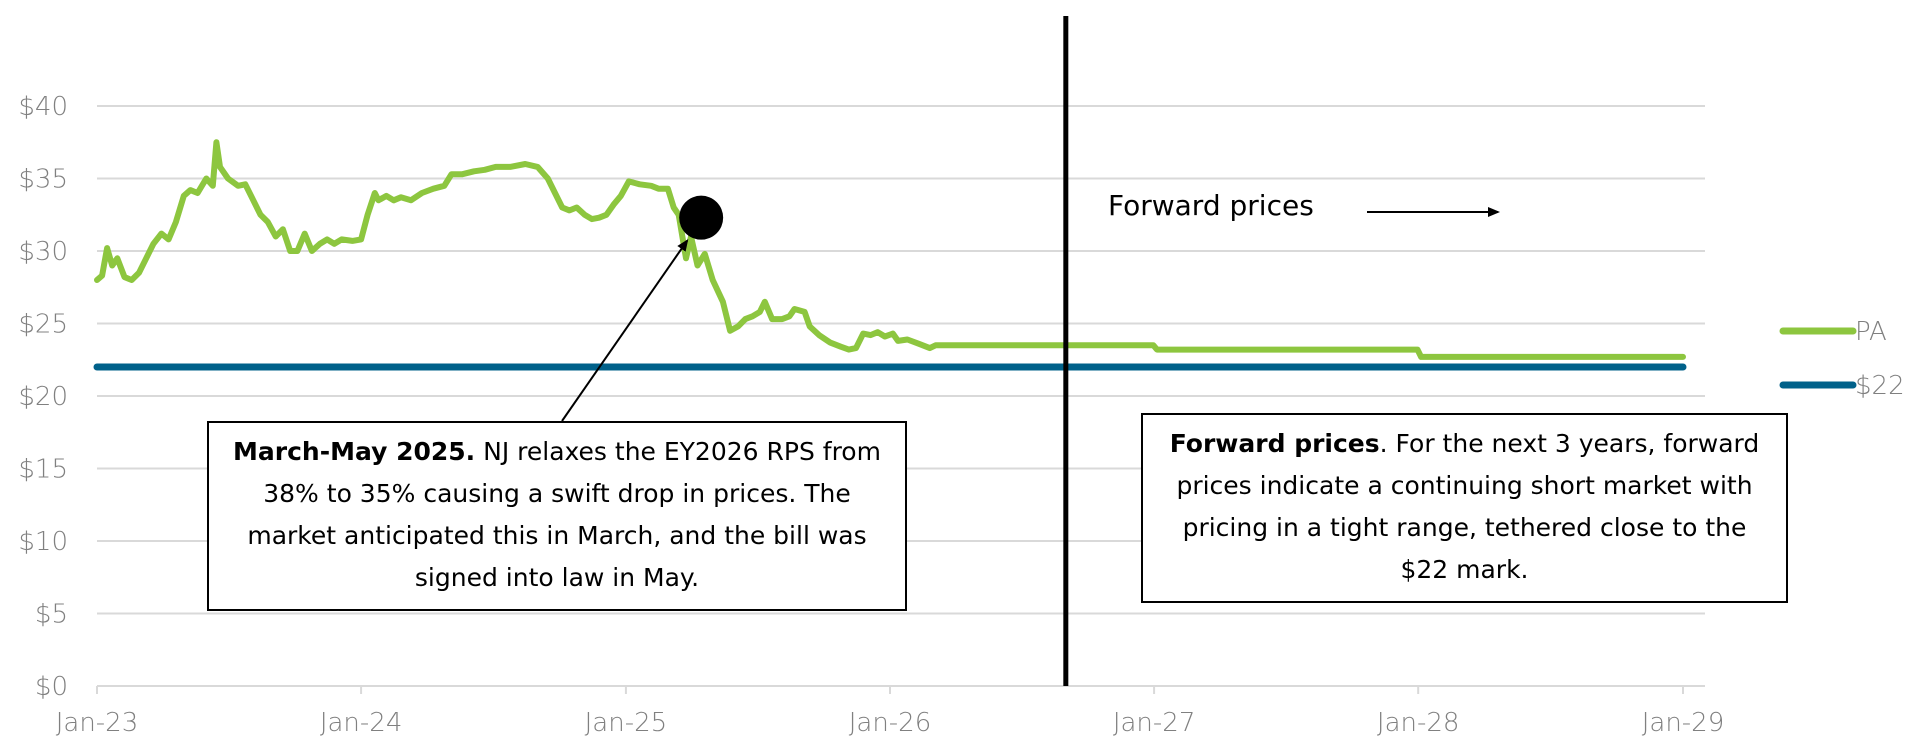 This screenshot has height=752, width=1922. I want to click on y-tick-label: $20, so click(43, 397).